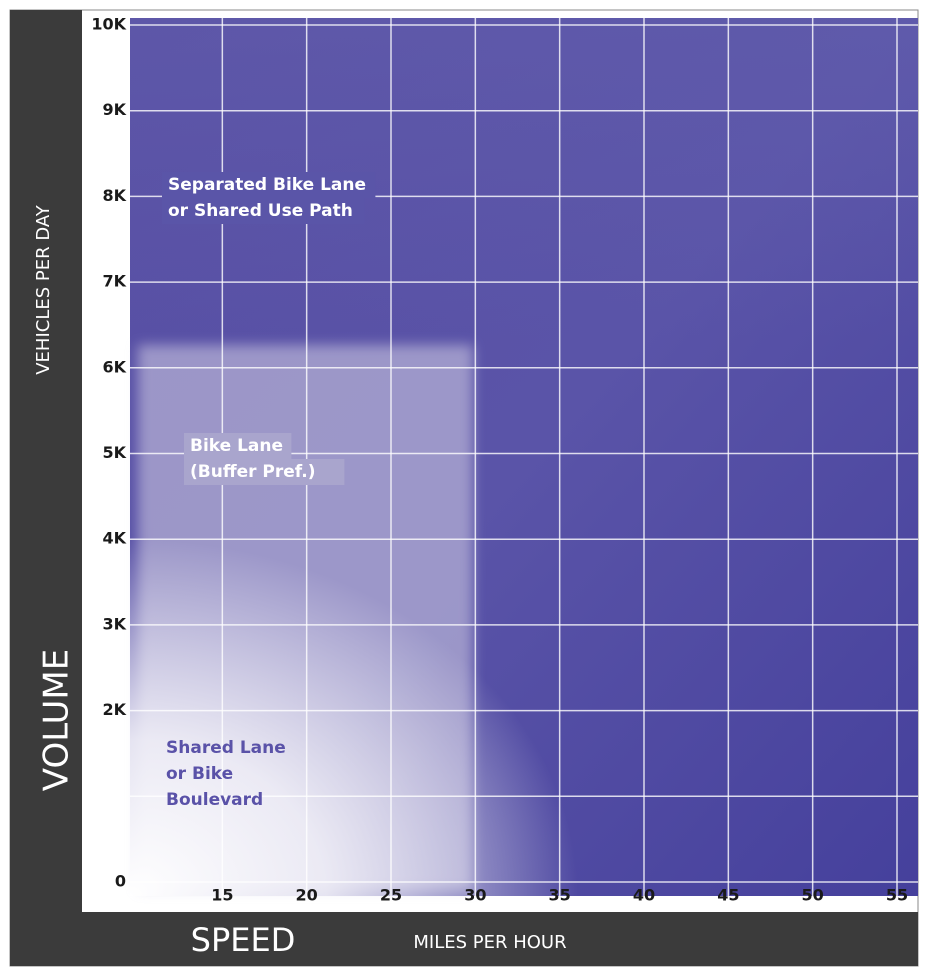  What do you see at coordinates (114, 709) in the screenshot?
I see `y-tick-label: 2K` at bounding box center [114, 709].